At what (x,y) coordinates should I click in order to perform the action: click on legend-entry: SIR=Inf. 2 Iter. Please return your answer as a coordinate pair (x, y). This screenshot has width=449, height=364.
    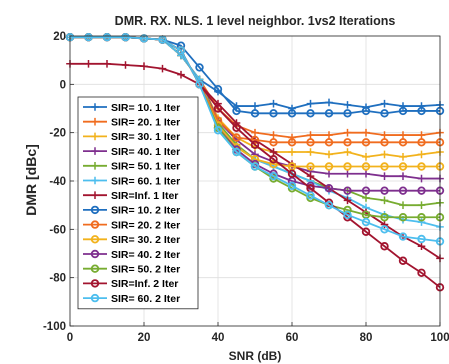
    Looking at the image, I should click on (130, 284).